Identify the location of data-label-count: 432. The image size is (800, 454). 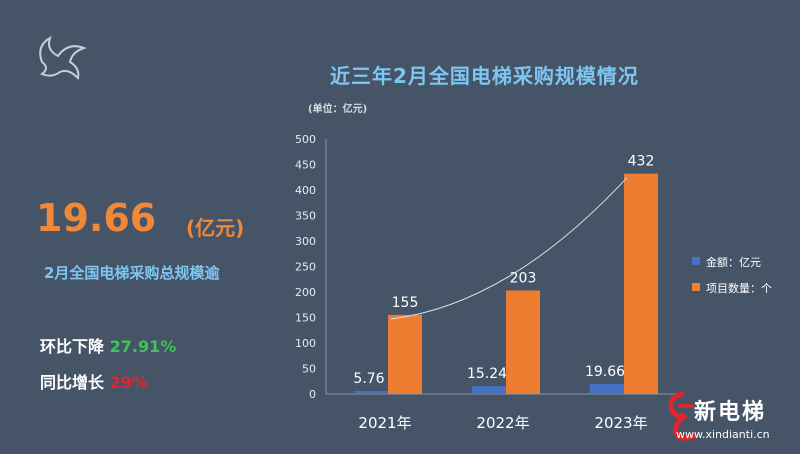
(641, 162).